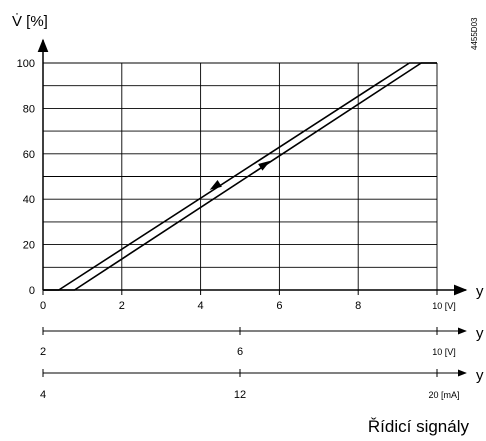  Describe the element at coordinates (29, 109) in the screenshot. I see `y-tick-label: 80` at that location.